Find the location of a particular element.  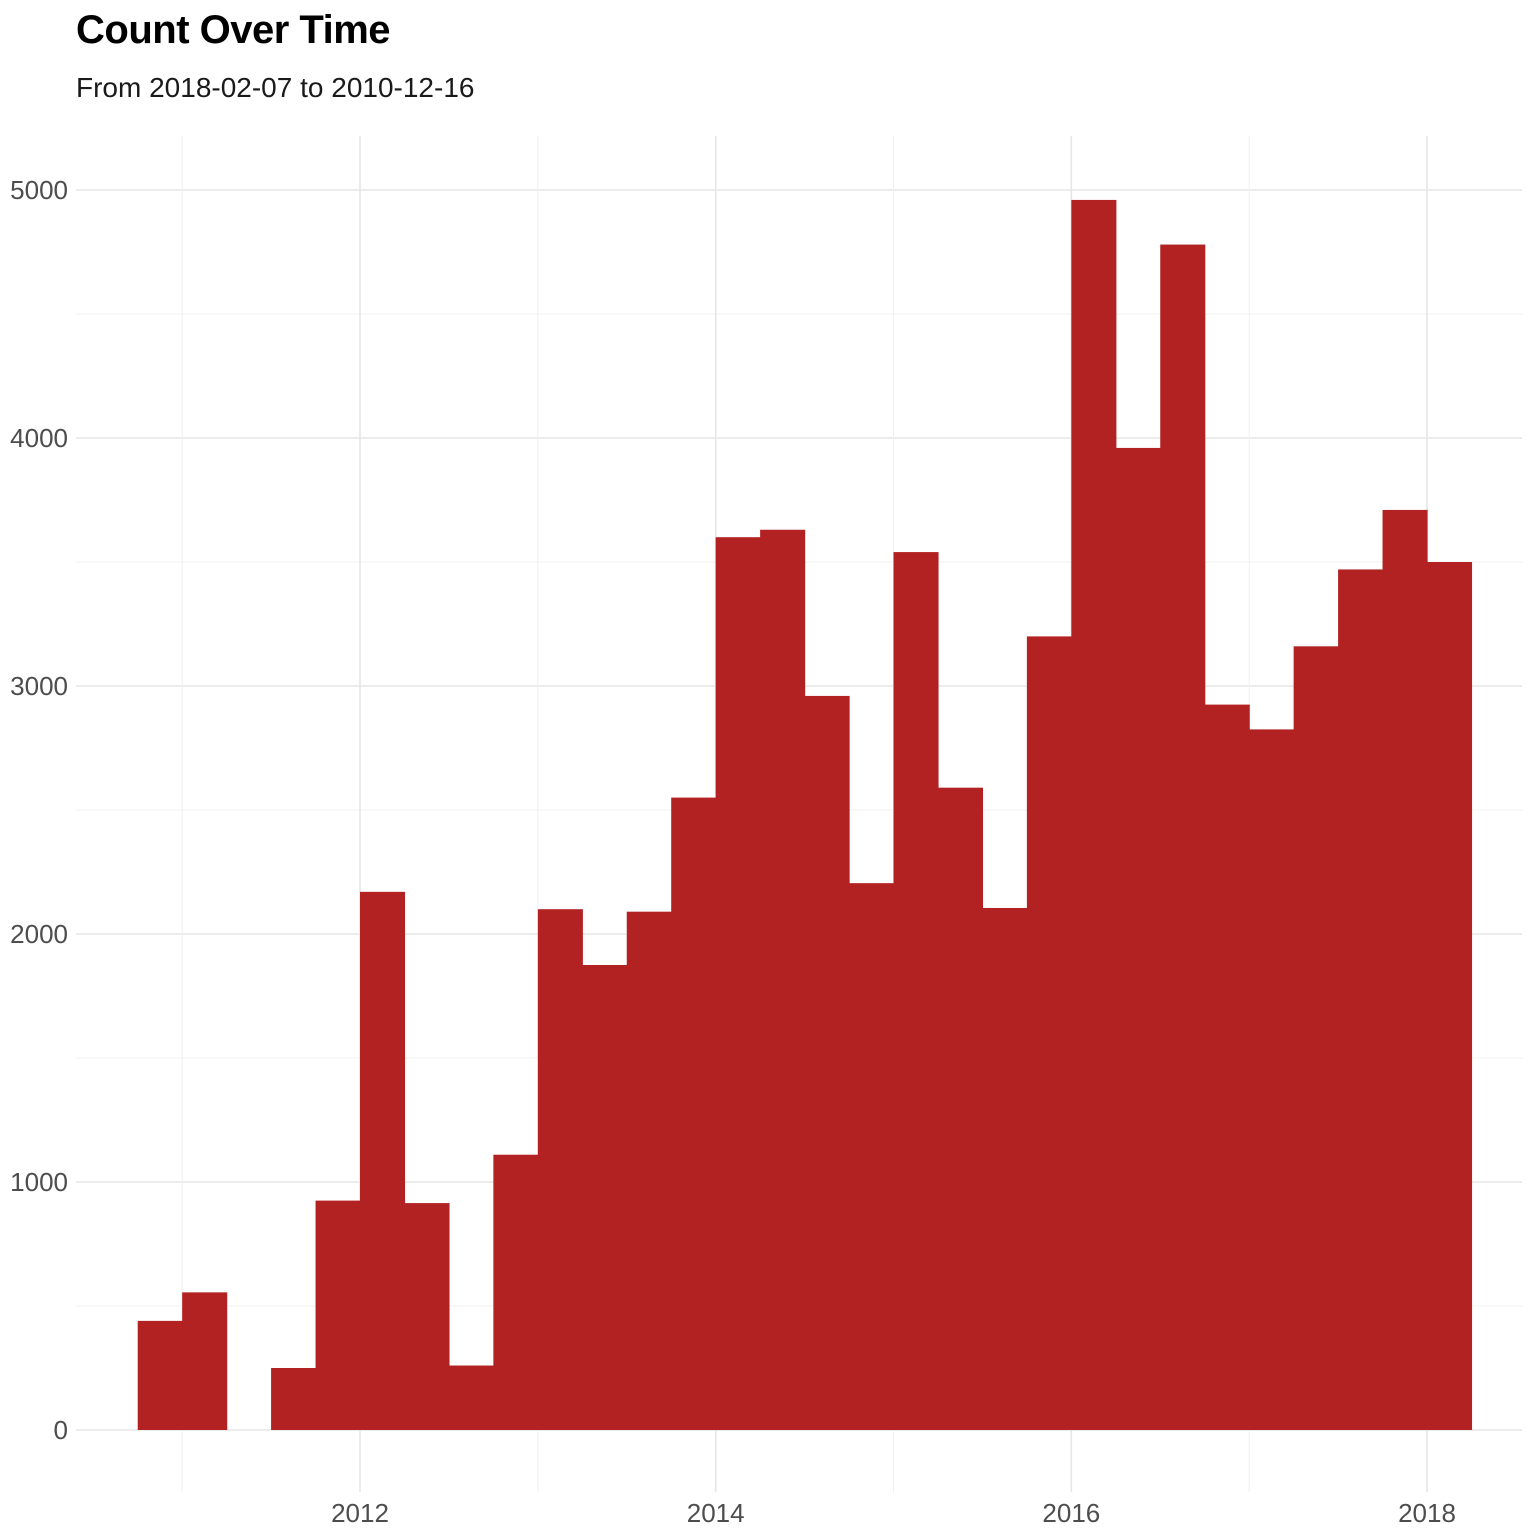

y-axis-ticks: 0 1000 2000 3000 4000 5000 is located at coordinates (39, 810).